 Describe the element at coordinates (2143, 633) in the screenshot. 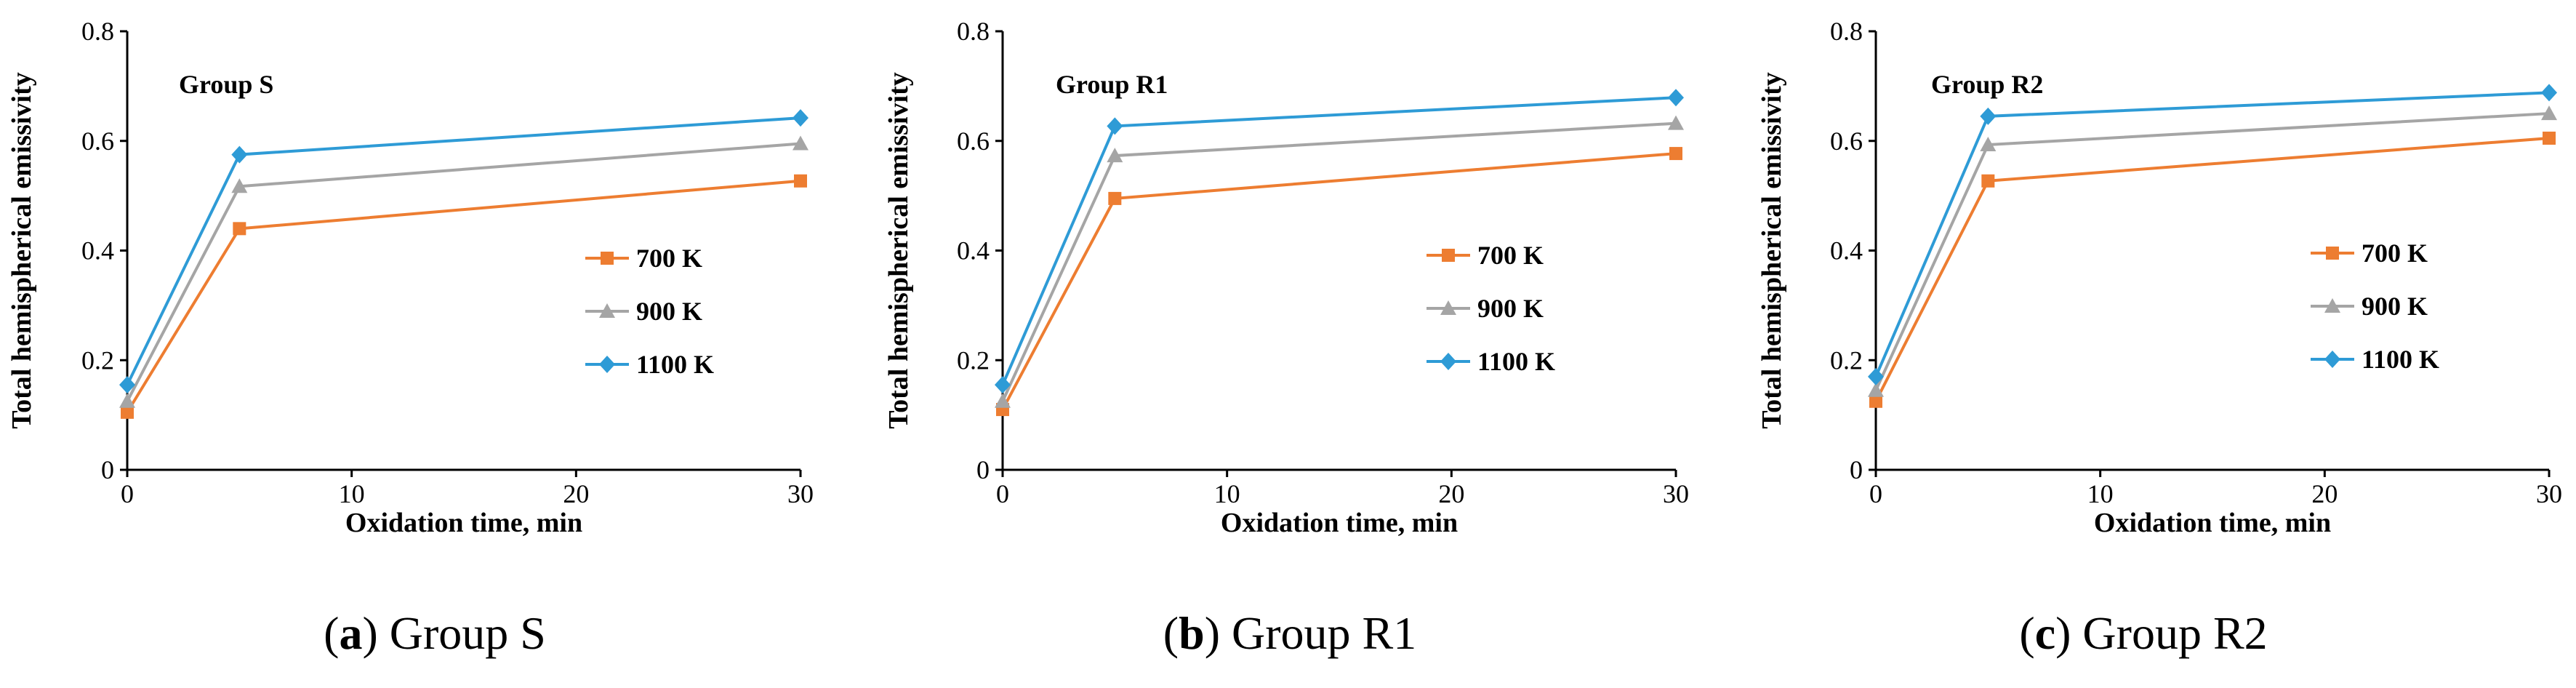

I see `caption-c: (c) Group R2` at that location.